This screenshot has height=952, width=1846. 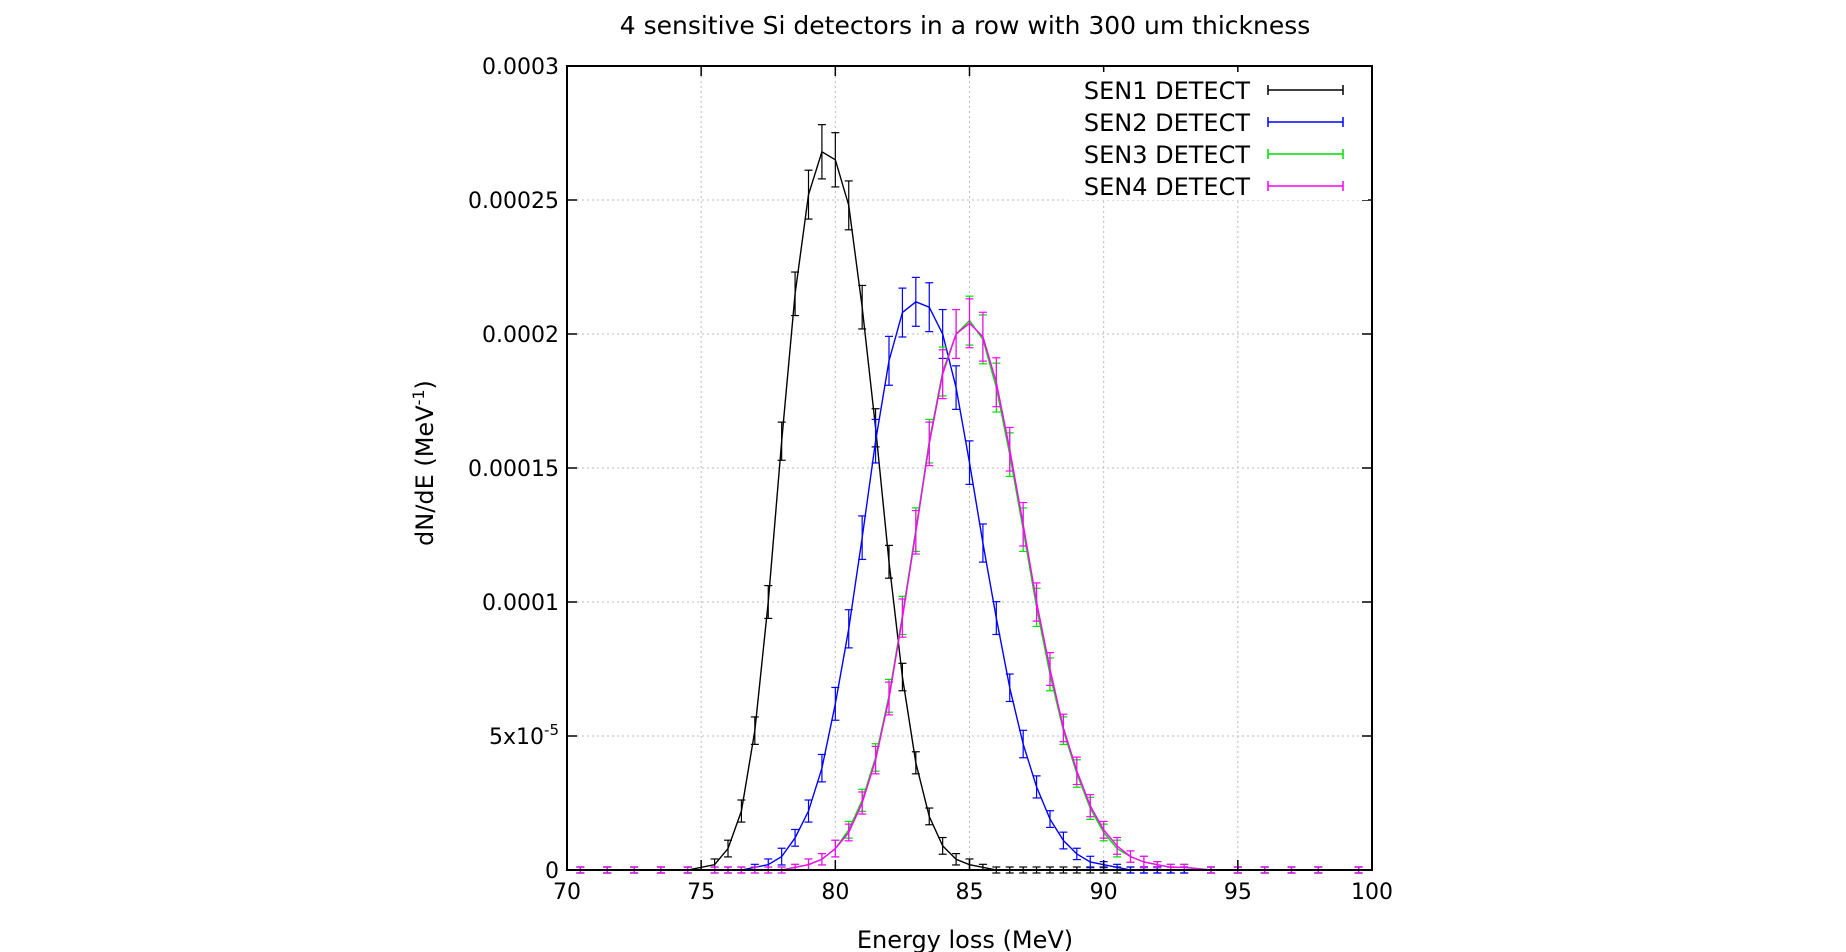 What do you see at coordinates (513, 469) in the screenshot?
I see `y-tick-label: 0.00015` at bounding box center [513, 469].